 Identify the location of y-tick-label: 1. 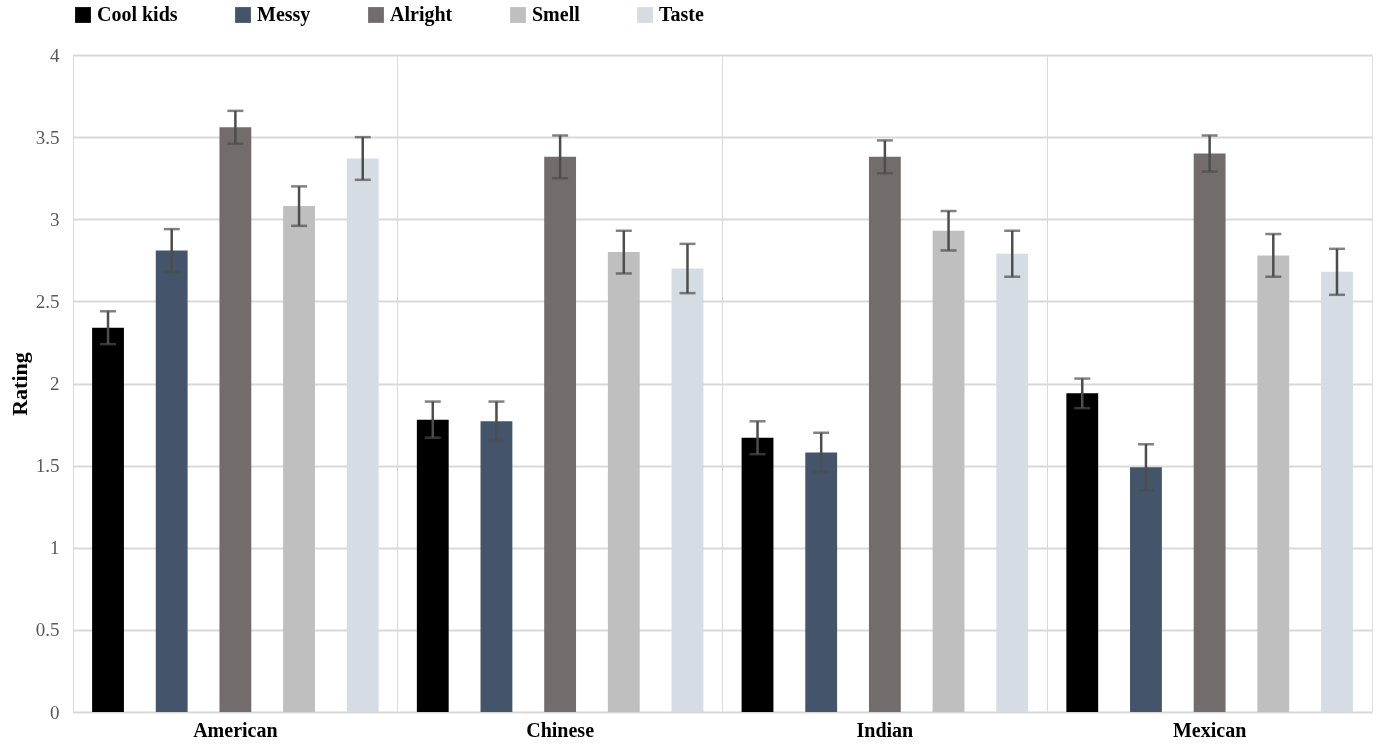
(55, 548).